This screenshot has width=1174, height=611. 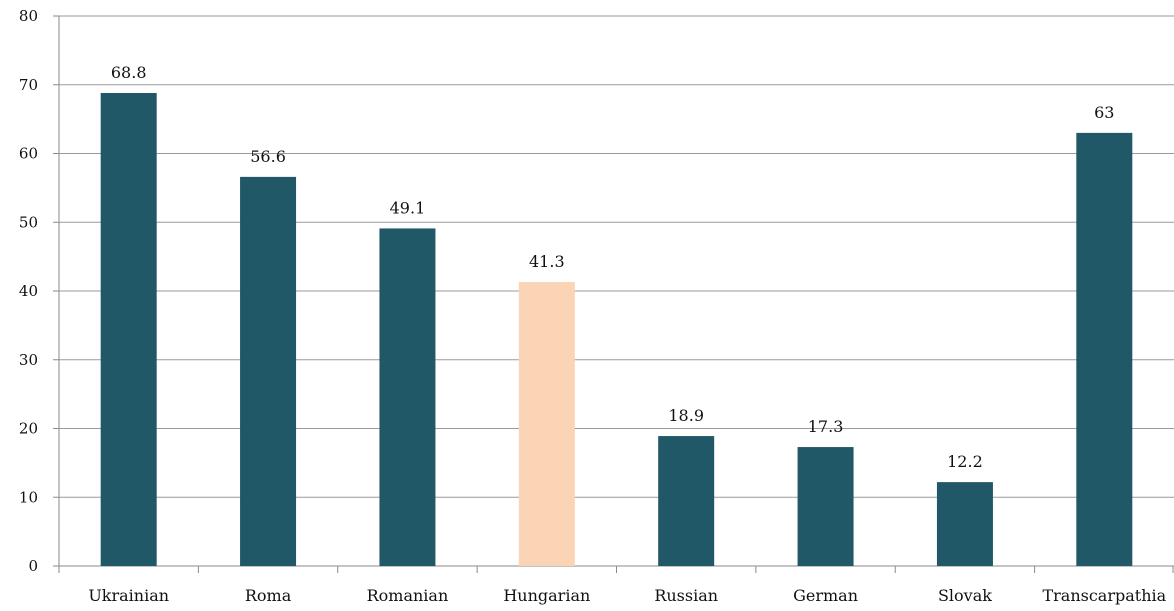 I want to click on category-label: Roma, so click(x=268, y=595).